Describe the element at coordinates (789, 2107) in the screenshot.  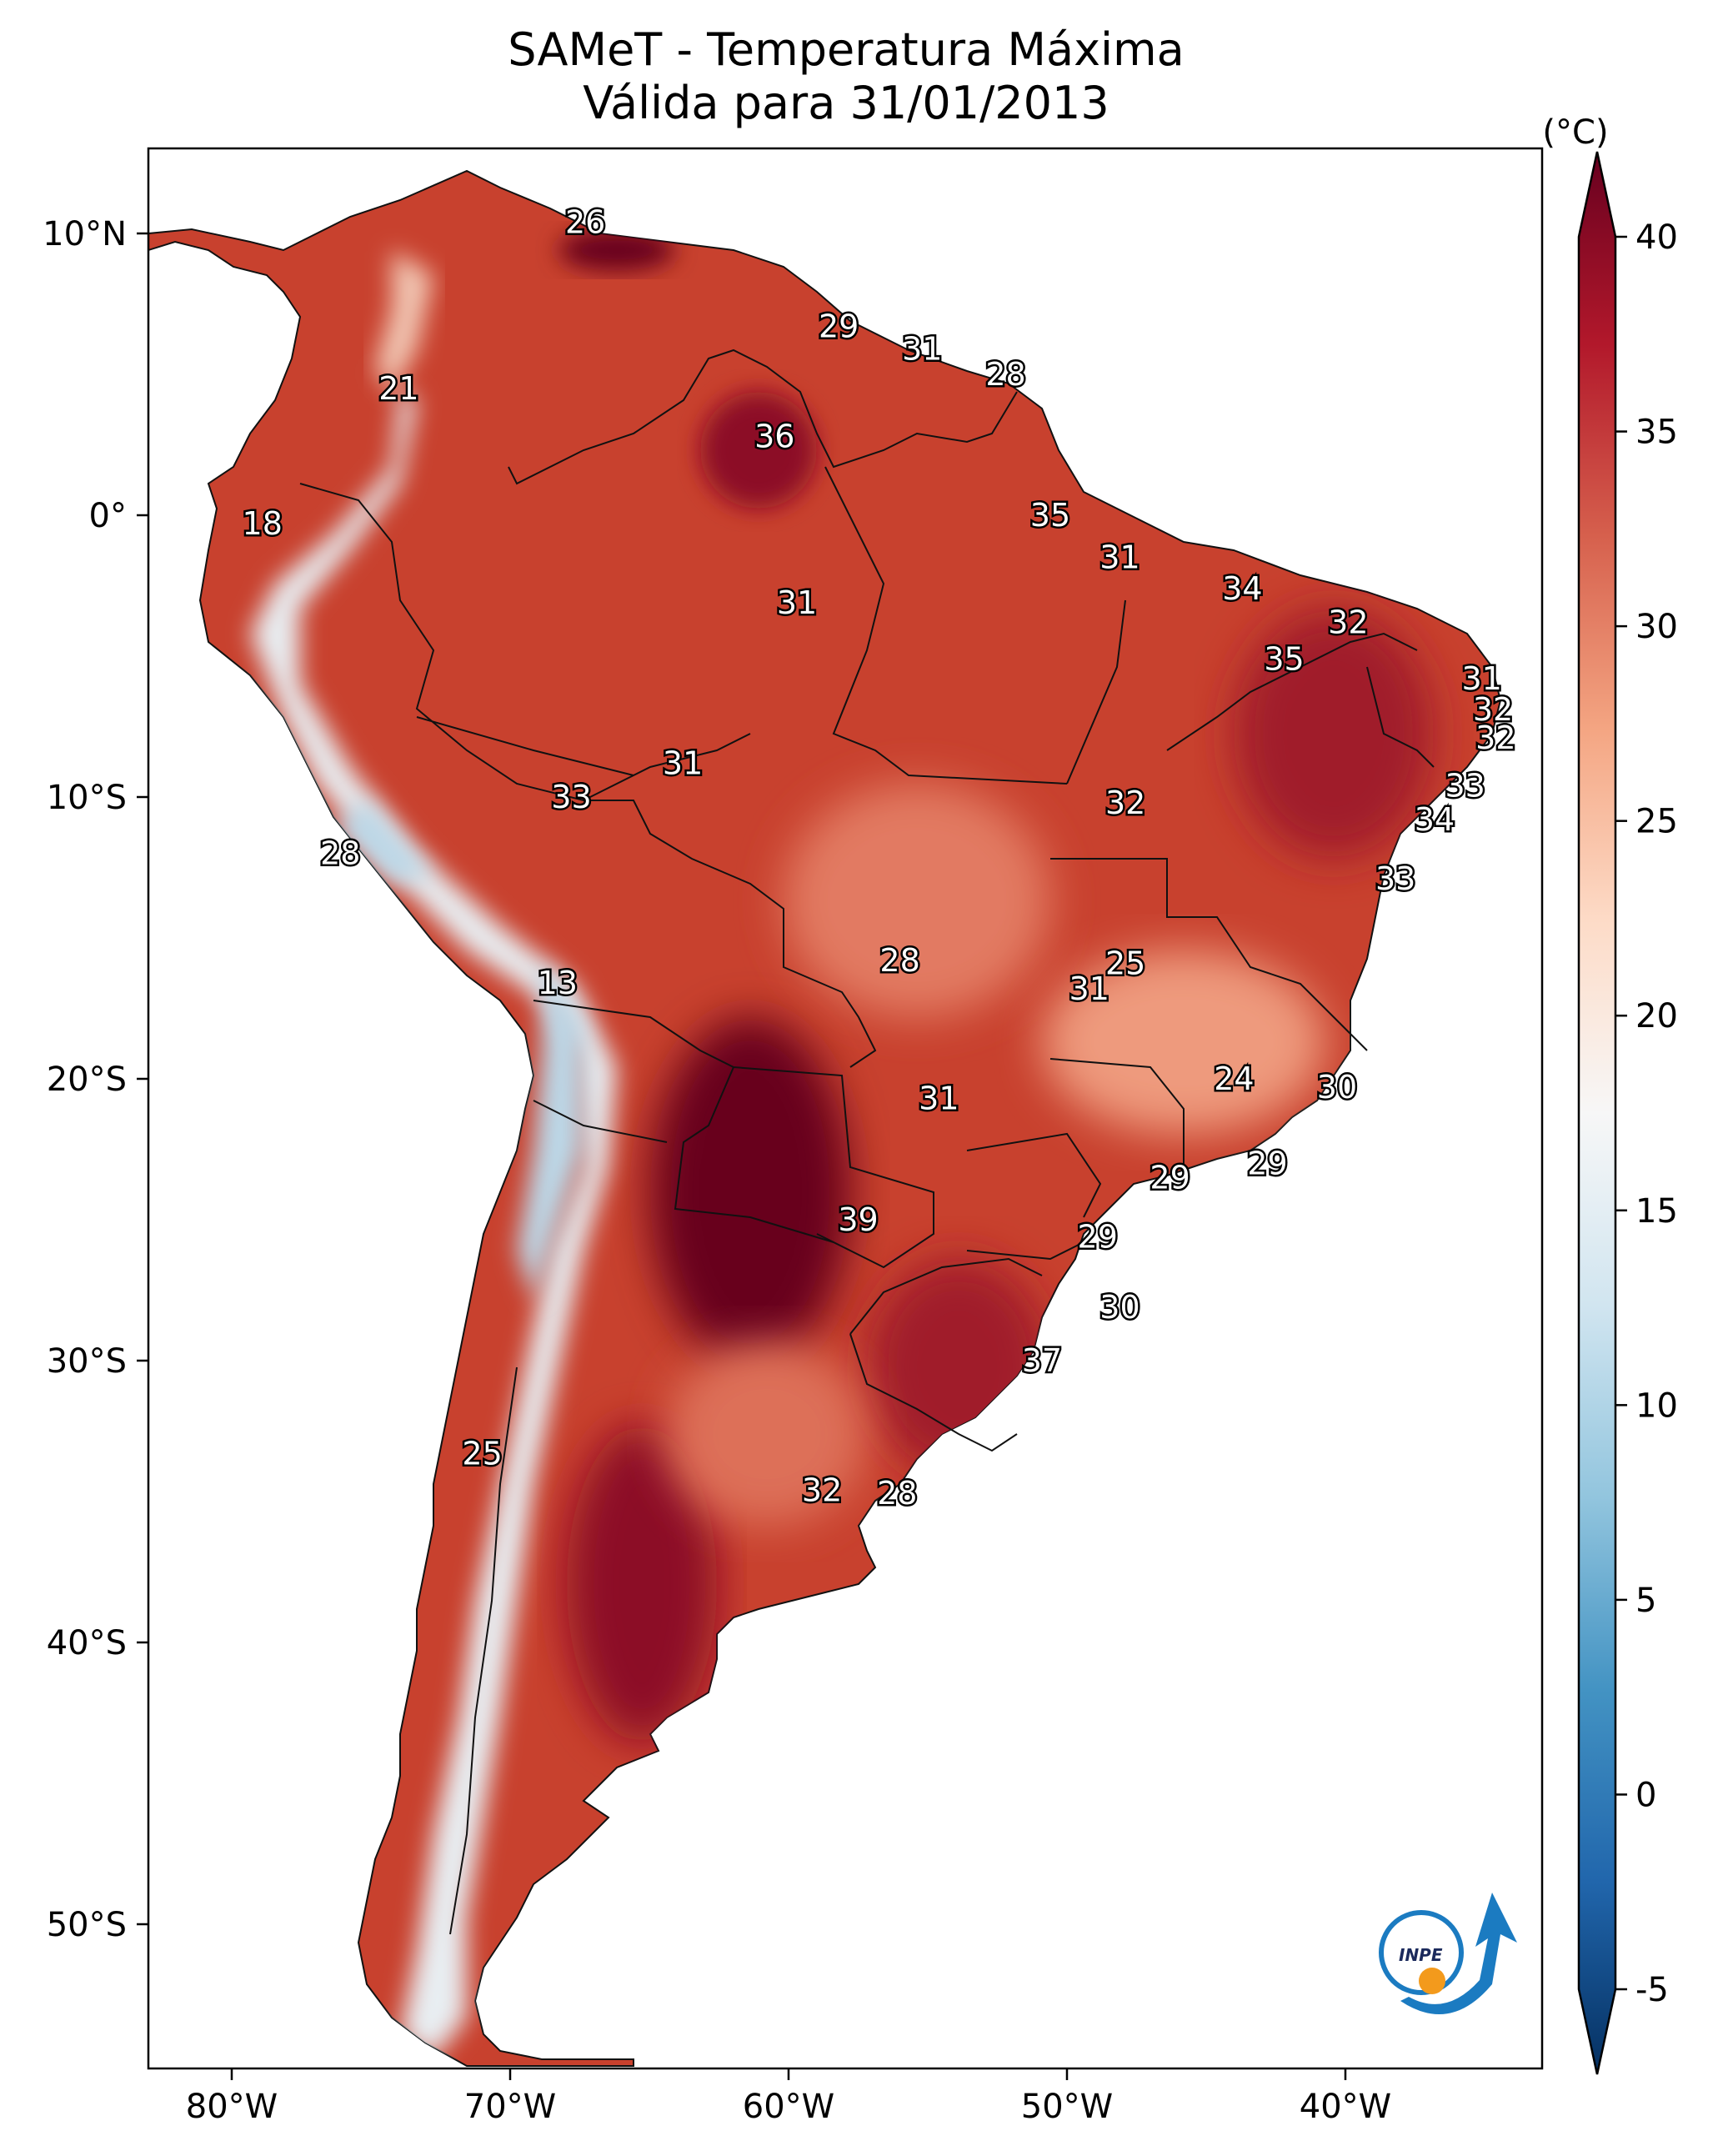
I see `lon-tick-label: 60°W` at that location.